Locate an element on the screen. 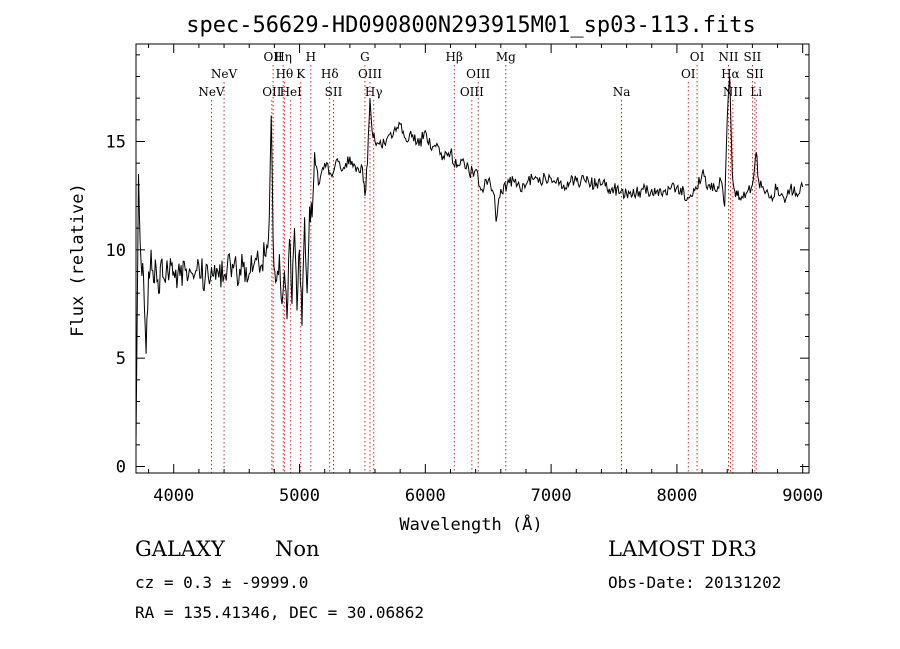 The image size is (900, 649). y-tick-label: 0 is located at coordinates (121, 468).